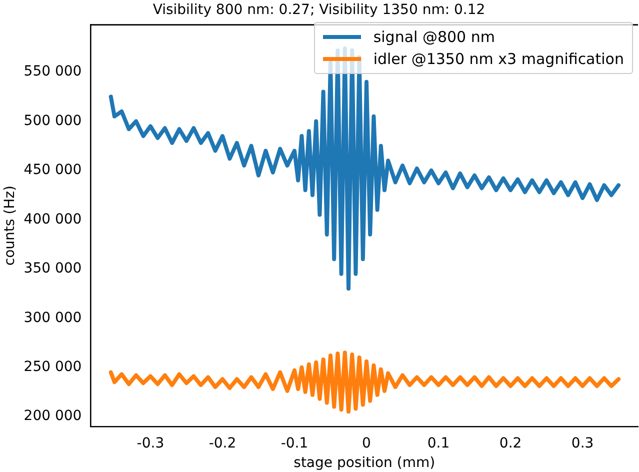 The width and height of the screenshot is (639, 472). I want to click on x-tick-label: 0.1, so click(438, 443).